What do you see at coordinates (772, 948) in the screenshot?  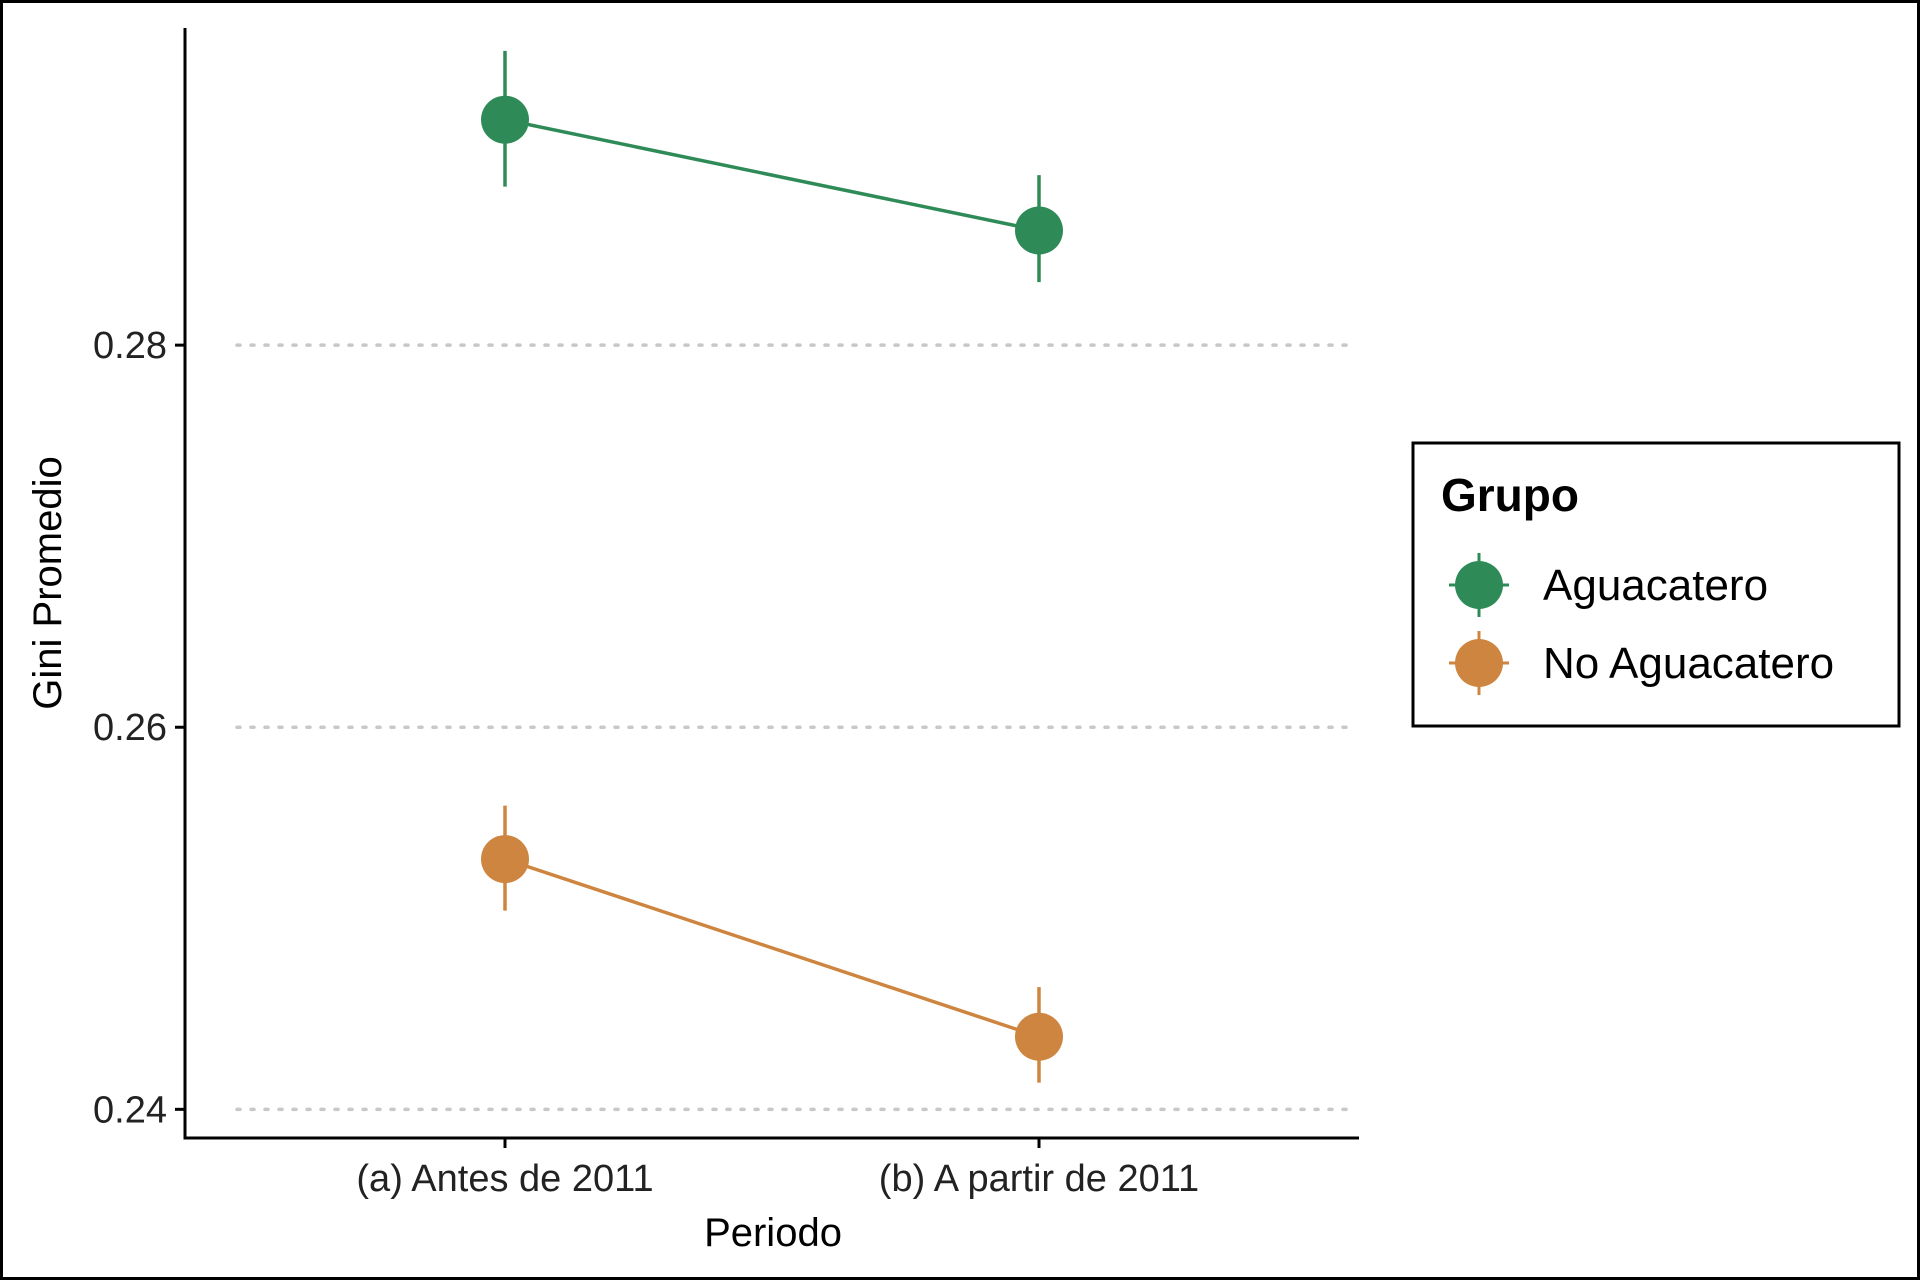 I see `series-1-line` at bounding box center [772, 948].